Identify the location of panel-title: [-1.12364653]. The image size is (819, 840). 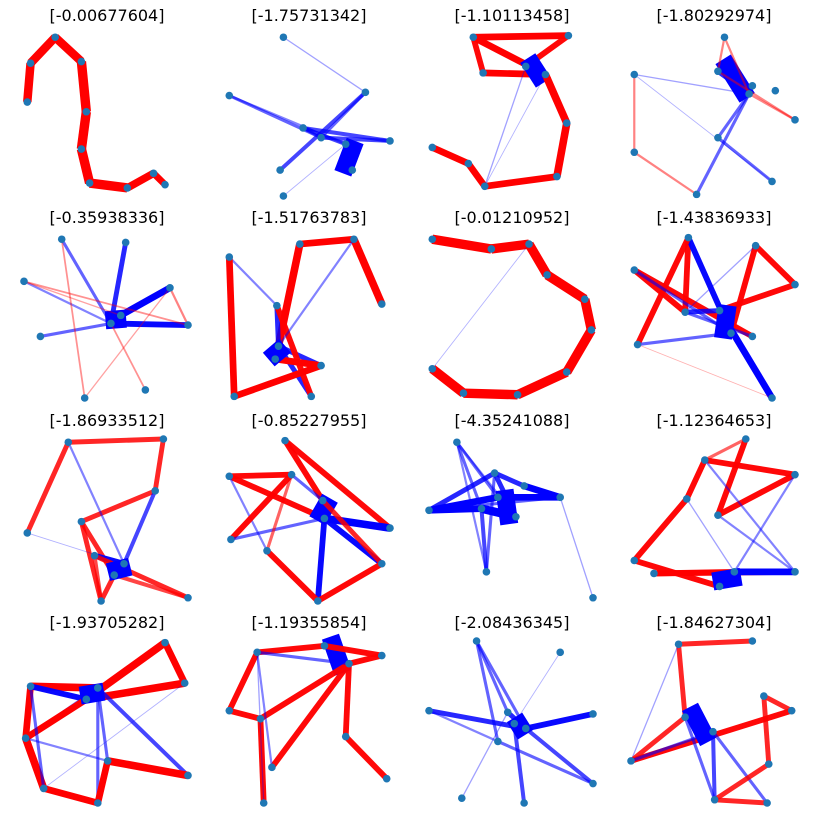
(714, 420).